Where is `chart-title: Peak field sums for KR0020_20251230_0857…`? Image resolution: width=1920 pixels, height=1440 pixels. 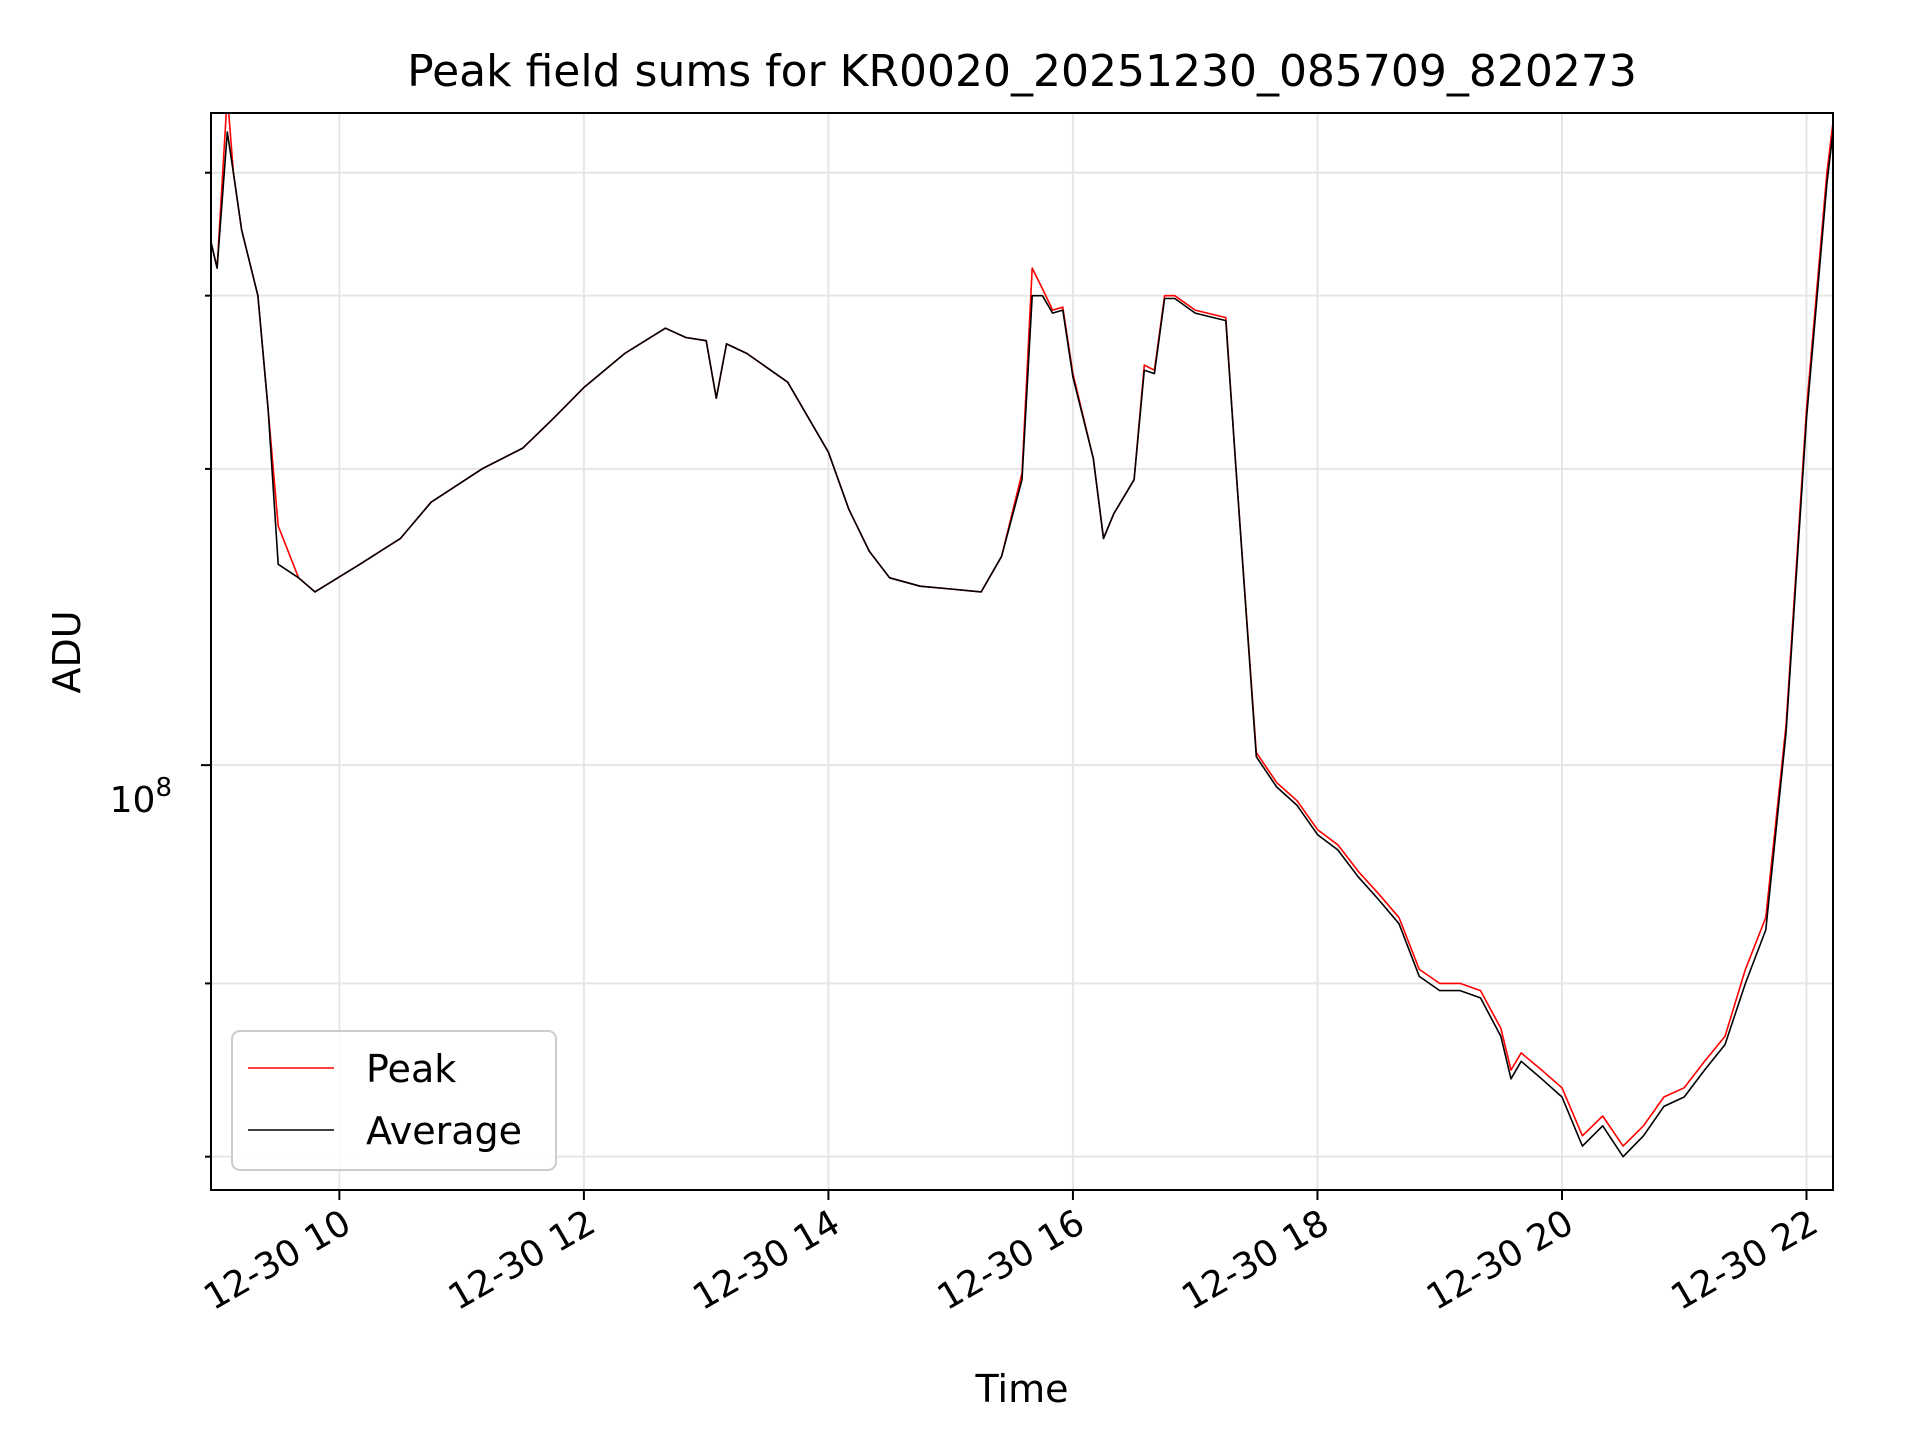
chart-title: Peak field sums for KR0020_20251230_0857… is located at coordinates (1022, 71).